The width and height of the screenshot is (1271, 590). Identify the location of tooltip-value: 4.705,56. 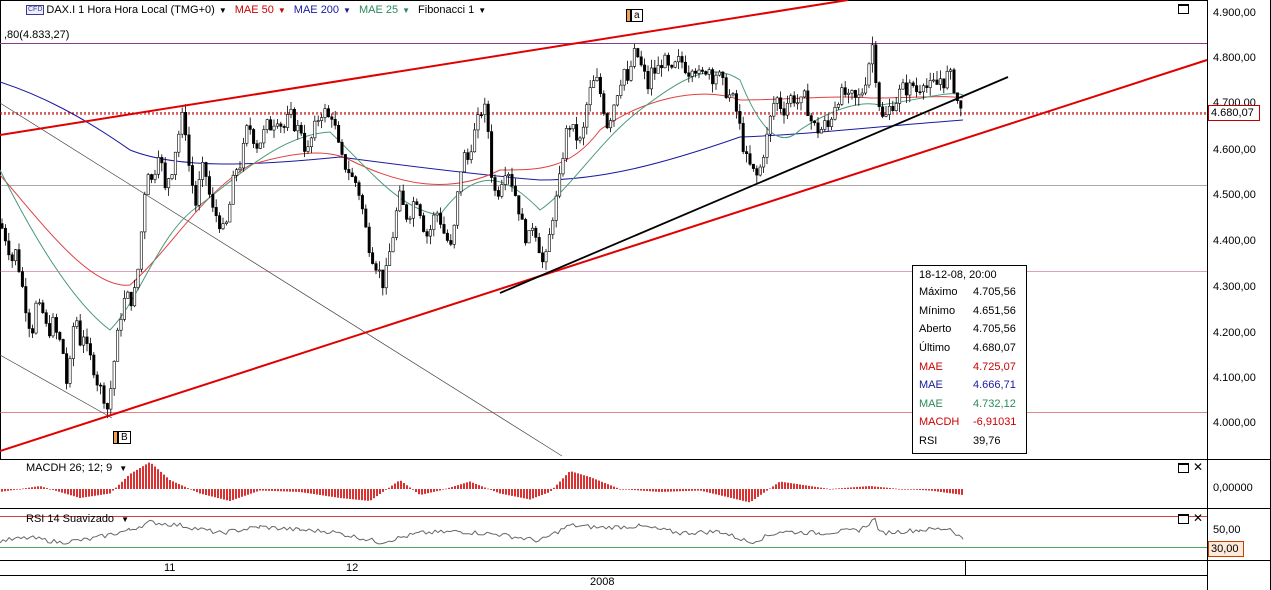
(994, 329).